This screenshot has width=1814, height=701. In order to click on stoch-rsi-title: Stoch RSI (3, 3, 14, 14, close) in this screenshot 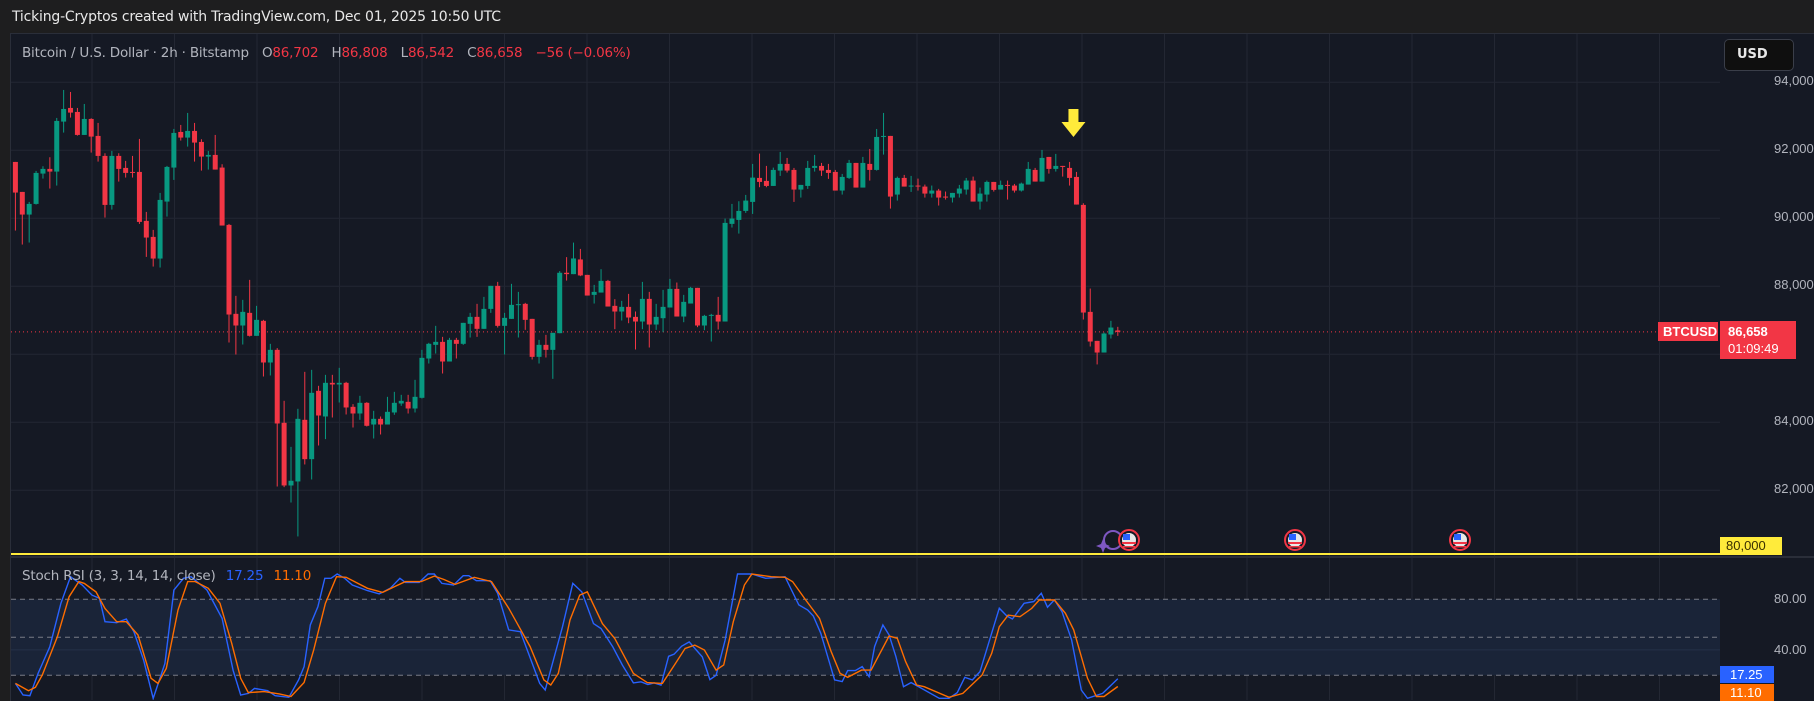, I will do `click(119, 576)`.